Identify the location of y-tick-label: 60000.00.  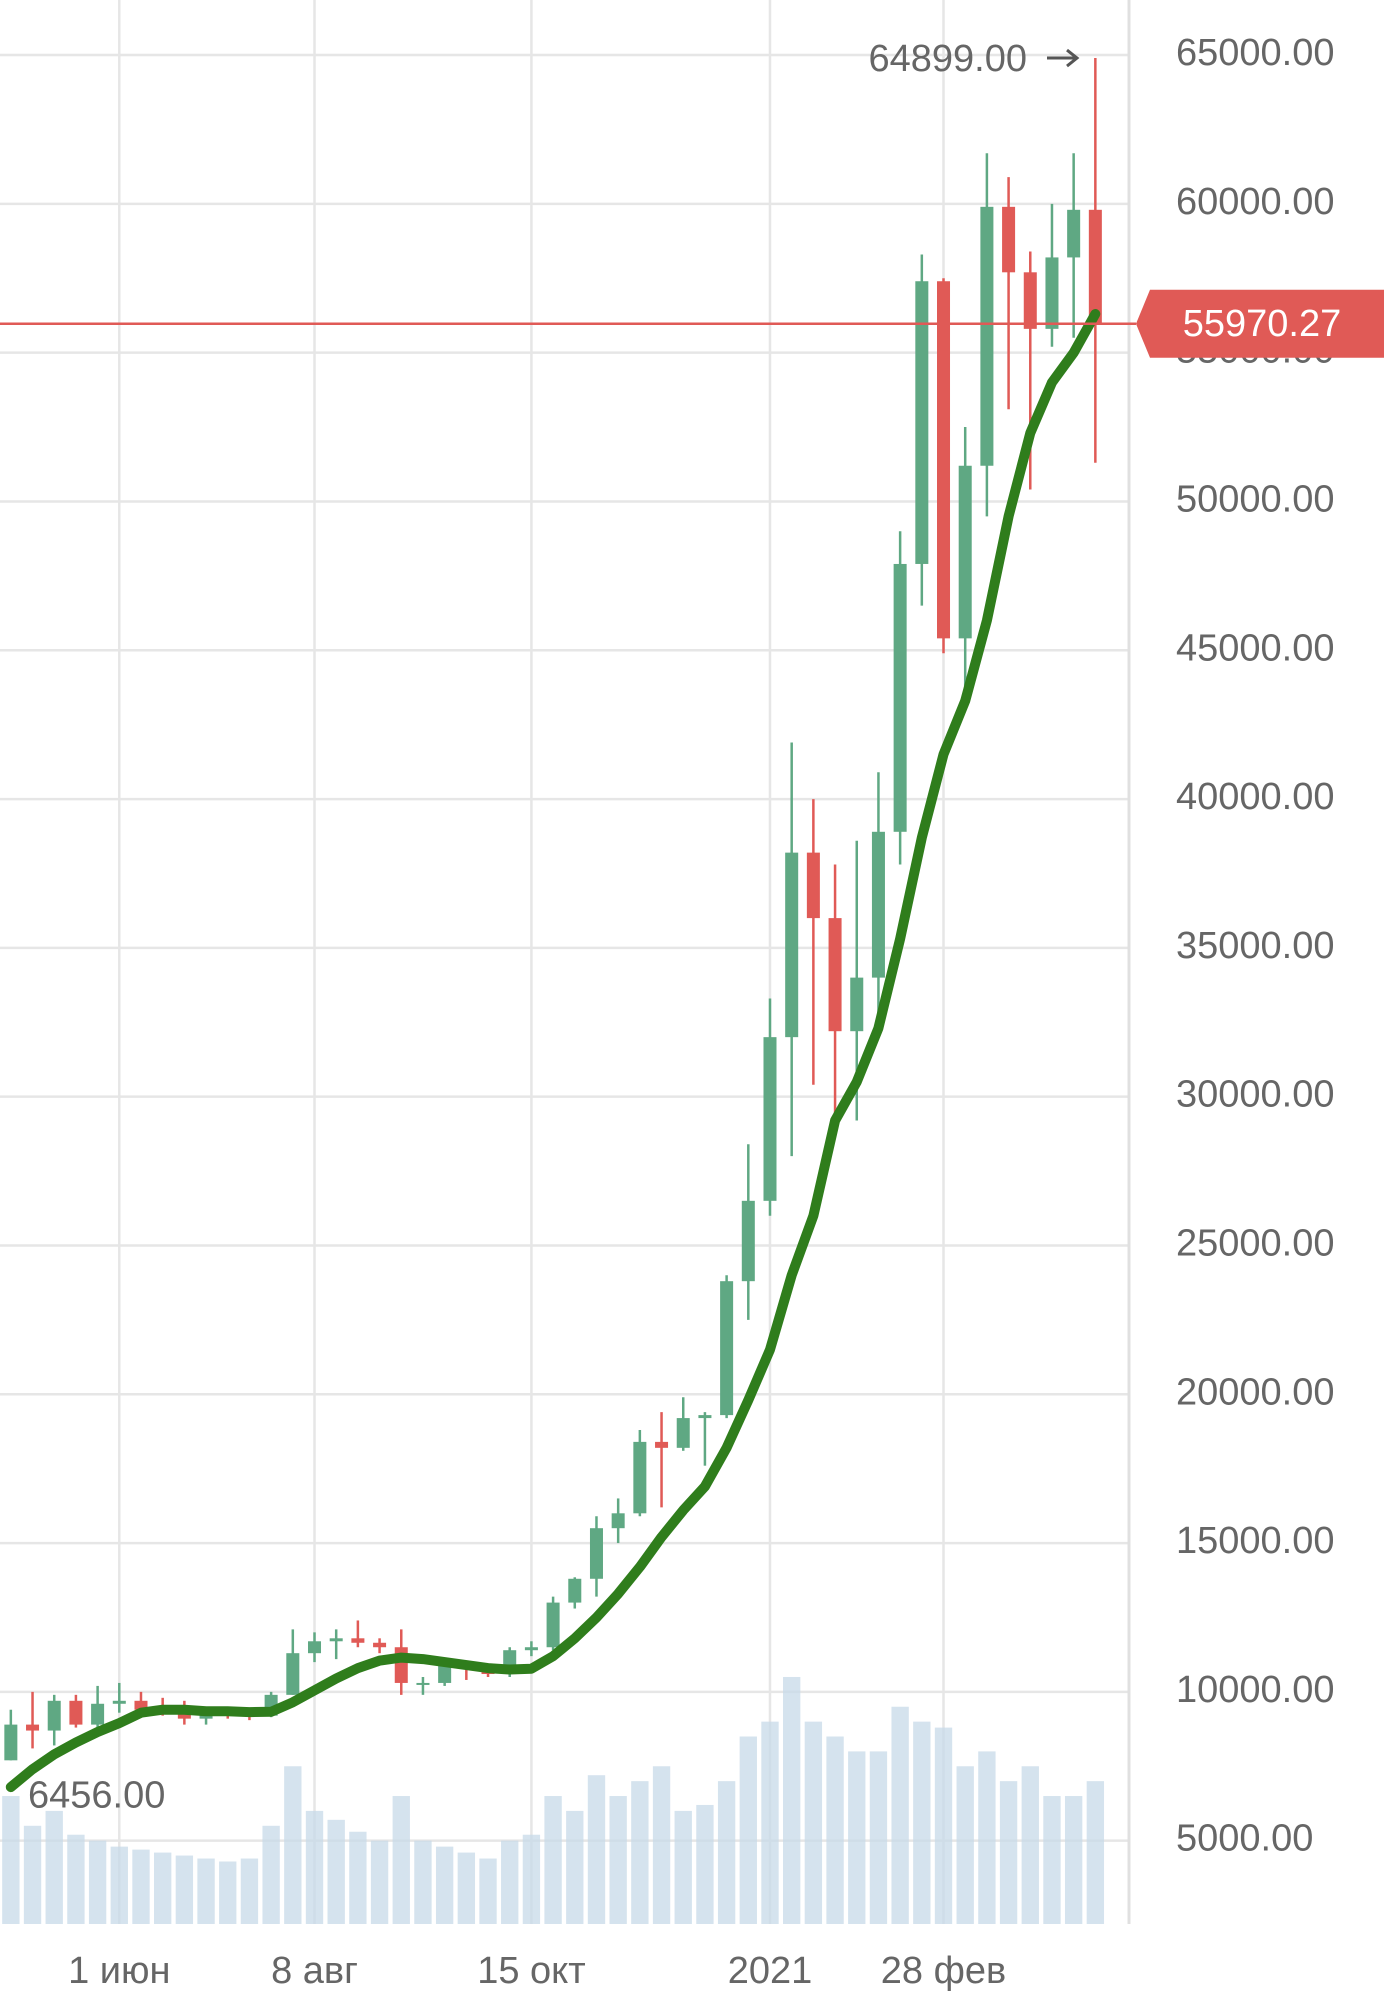
(1255, 202).